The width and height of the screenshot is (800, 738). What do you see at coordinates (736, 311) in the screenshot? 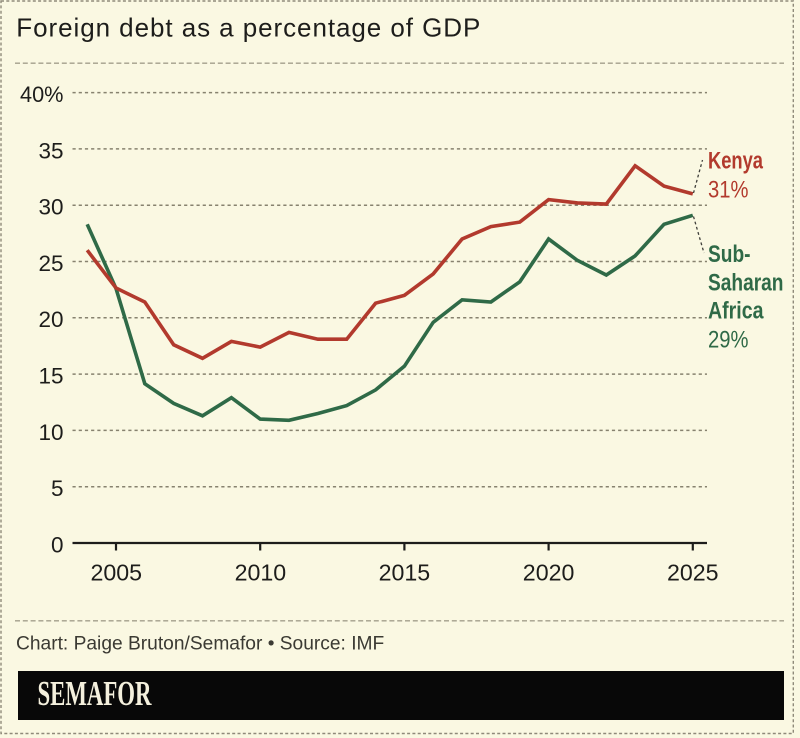
I see `svg-text: Africa` at bounding box center [736, 311].